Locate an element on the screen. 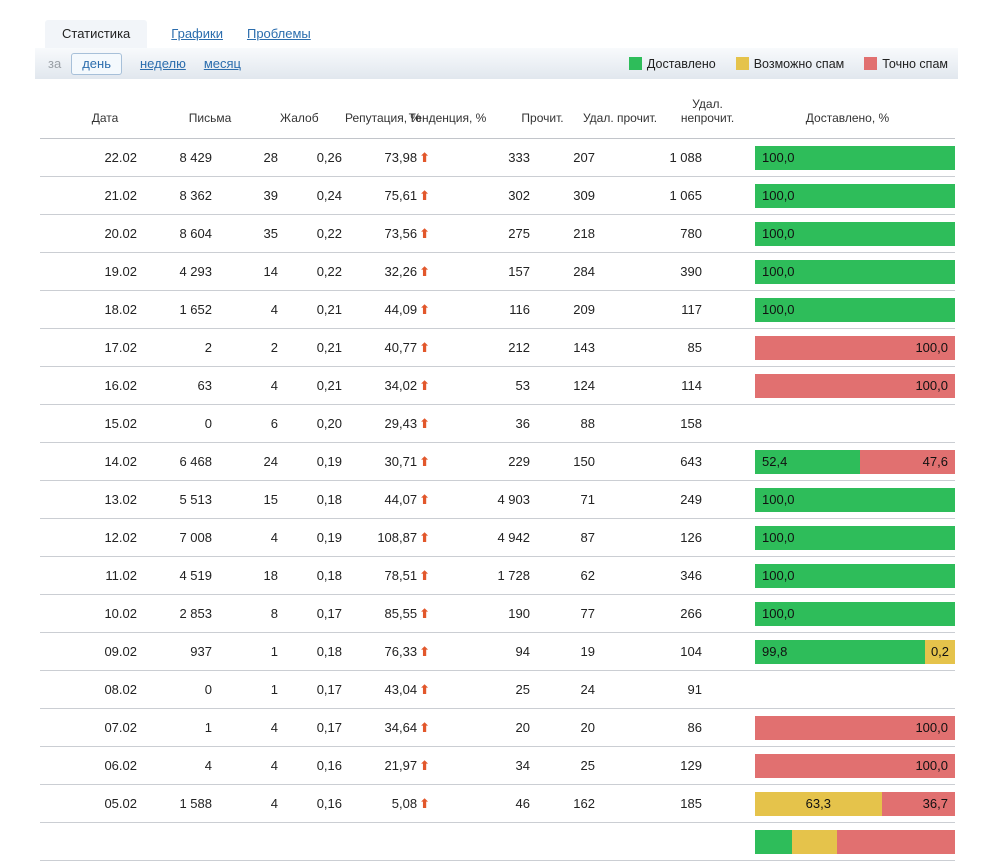 This screenshot has height=861, width=986. cell-trend: 108,87 ⬆ is located at coordinates (432, 537).